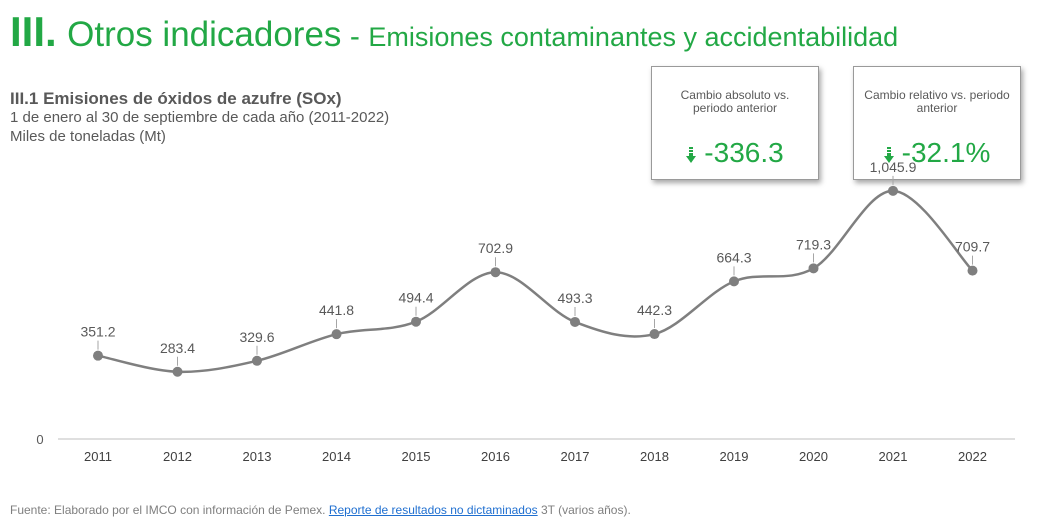  Describe the element at coordinates (946, 152) in the screenshot. I see `kpi-value: -32.1%` at that location.